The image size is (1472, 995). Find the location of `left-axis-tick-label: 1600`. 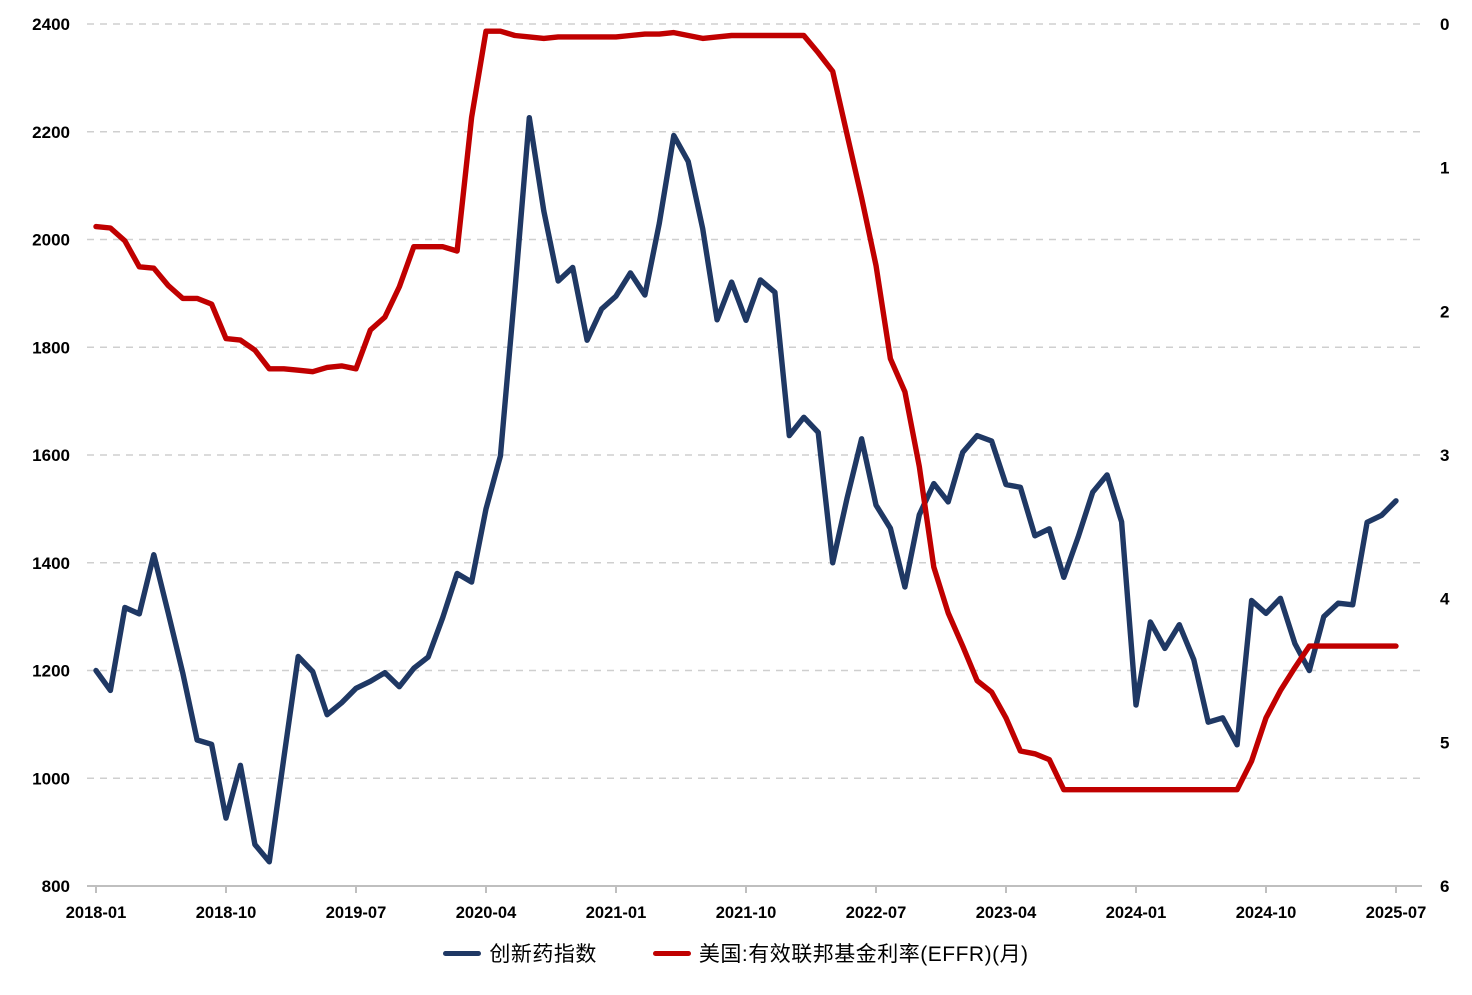

left-axis-tick-label: 1600 is located at coordinates (51, 455).